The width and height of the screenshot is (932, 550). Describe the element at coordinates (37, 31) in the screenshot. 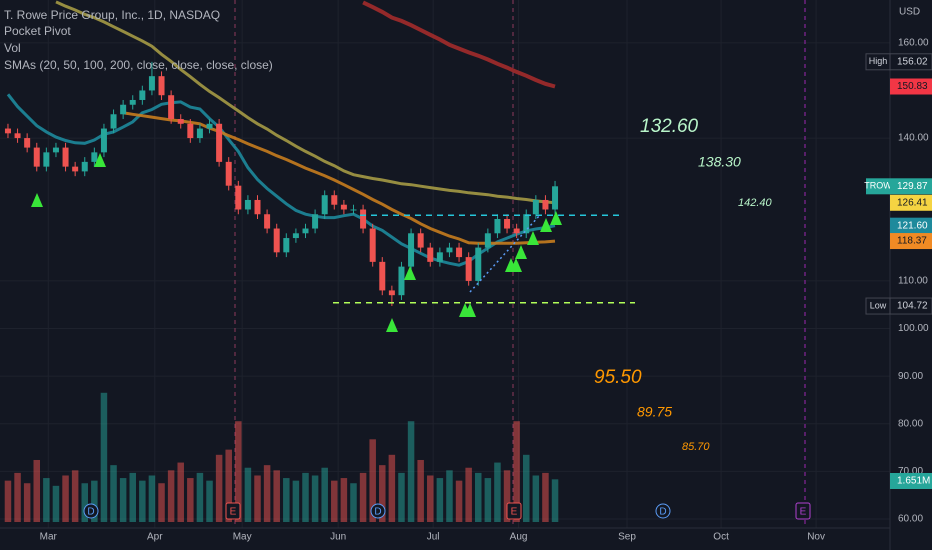

I see `legend-line: Pocket Pivot` at that location.